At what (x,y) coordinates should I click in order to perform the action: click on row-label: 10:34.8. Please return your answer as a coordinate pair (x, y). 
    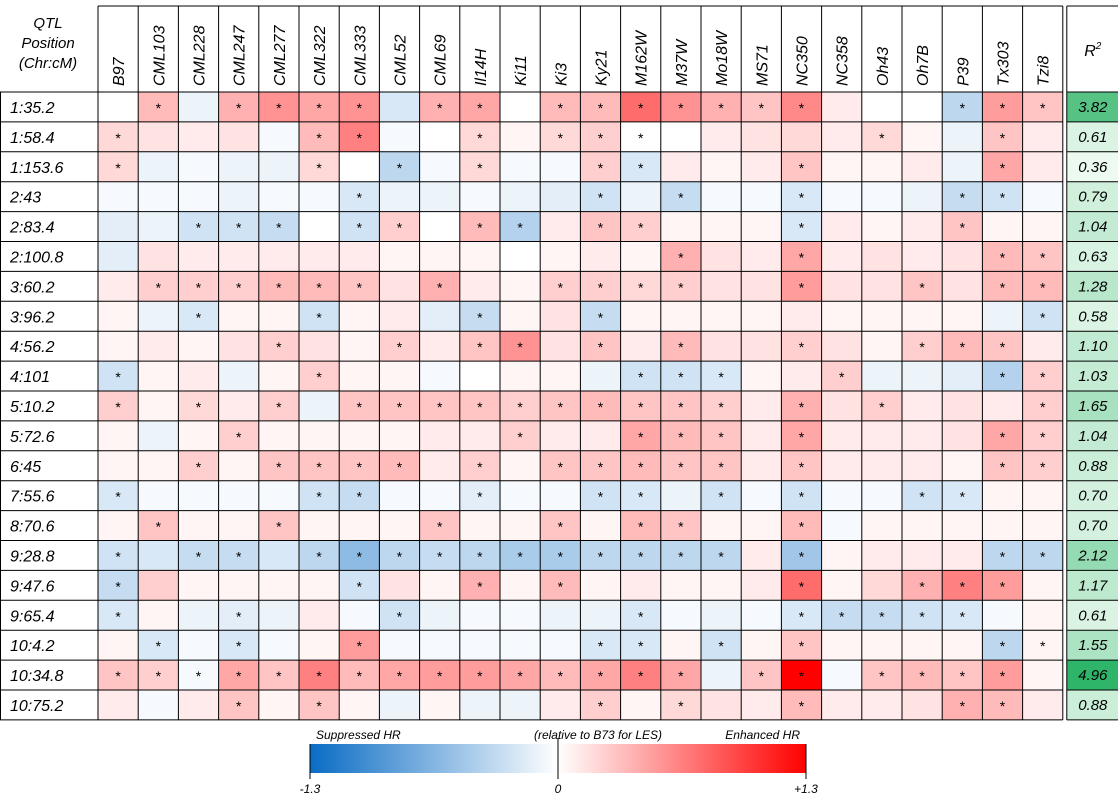
    Looking at the image, I should click on (36, 676).